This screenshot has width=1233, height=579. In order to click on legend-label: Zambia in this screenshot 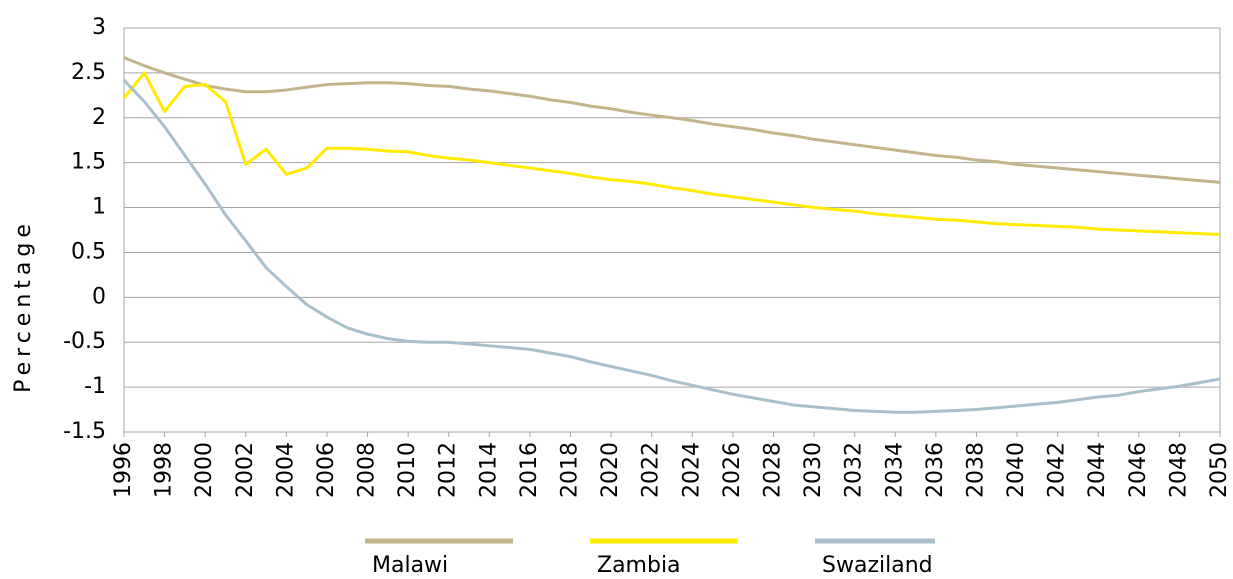, I will do `click(639, 565)`.